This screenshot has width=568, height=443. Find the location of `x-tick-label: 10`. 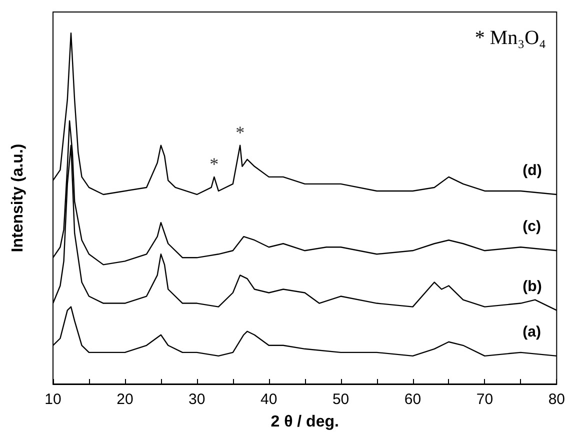

x-tick-label: 10 is located at coordinates (53, 399).